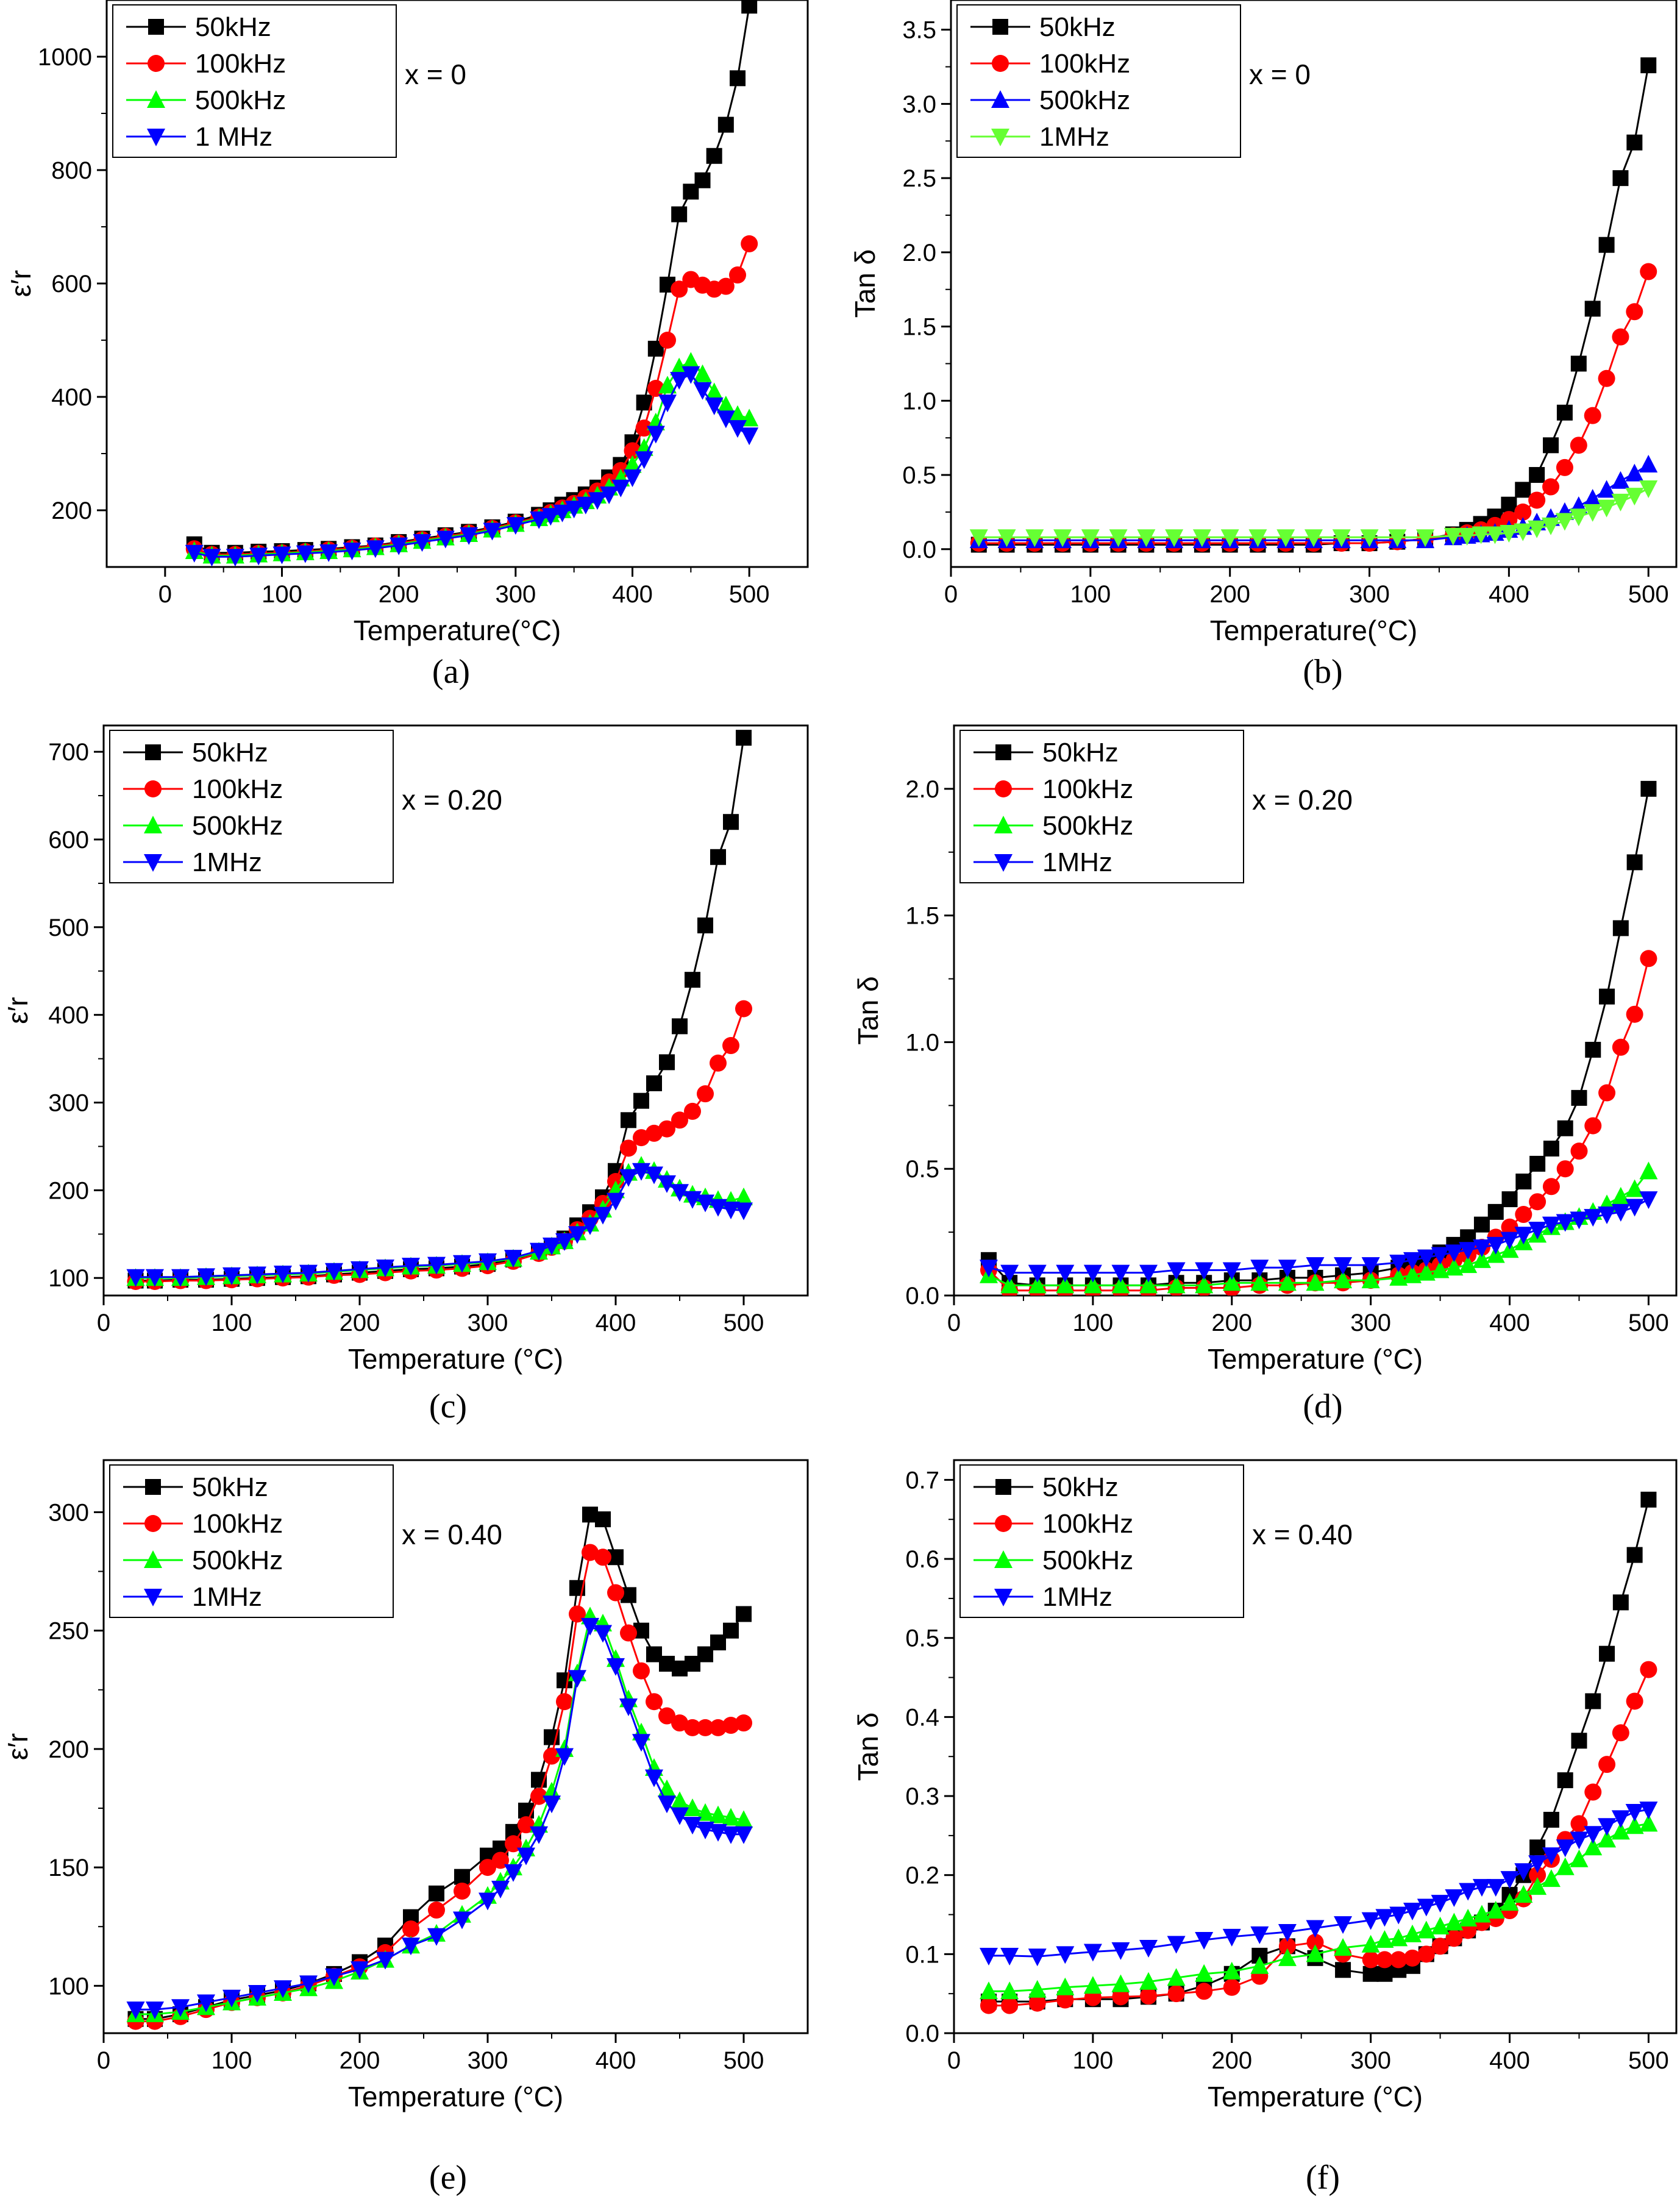 The height and width of the screenshot is (2199, 1680). I want to click on panel-label-d: (d), so click(1322, 1406).